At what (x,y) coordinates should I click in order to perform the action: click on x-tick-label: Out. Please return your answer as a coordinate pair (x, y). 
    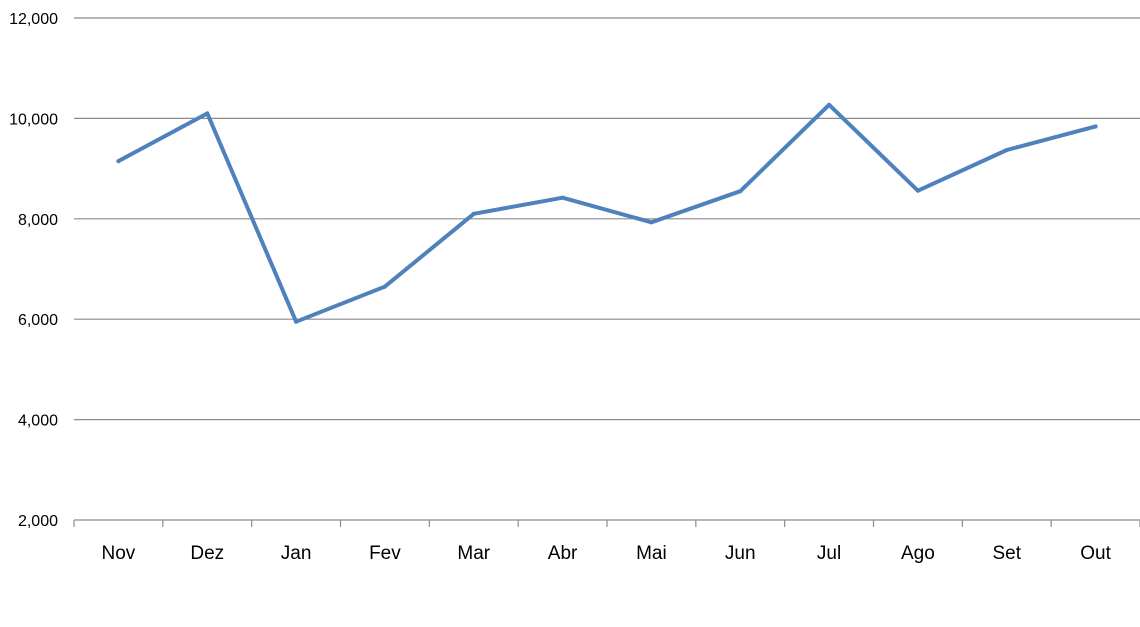
    Looking at the image, I should click on (1095, 553).